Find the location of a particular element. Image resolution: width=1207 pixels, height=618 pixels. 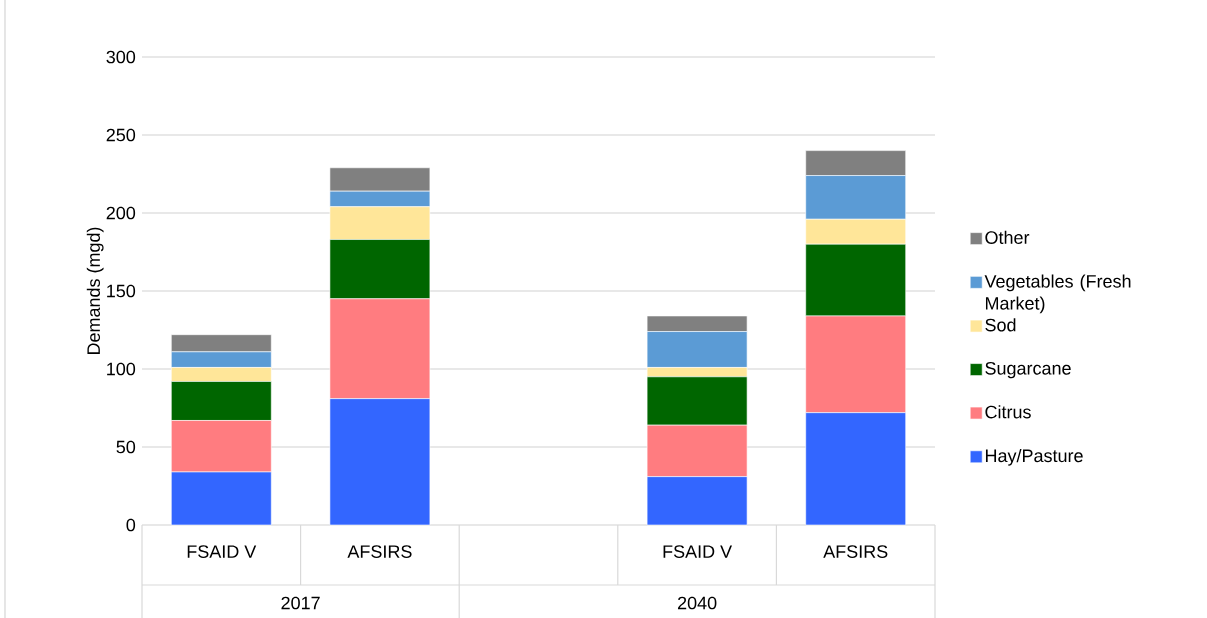

legend-label: Sod is located at coordinates (1000, 325).